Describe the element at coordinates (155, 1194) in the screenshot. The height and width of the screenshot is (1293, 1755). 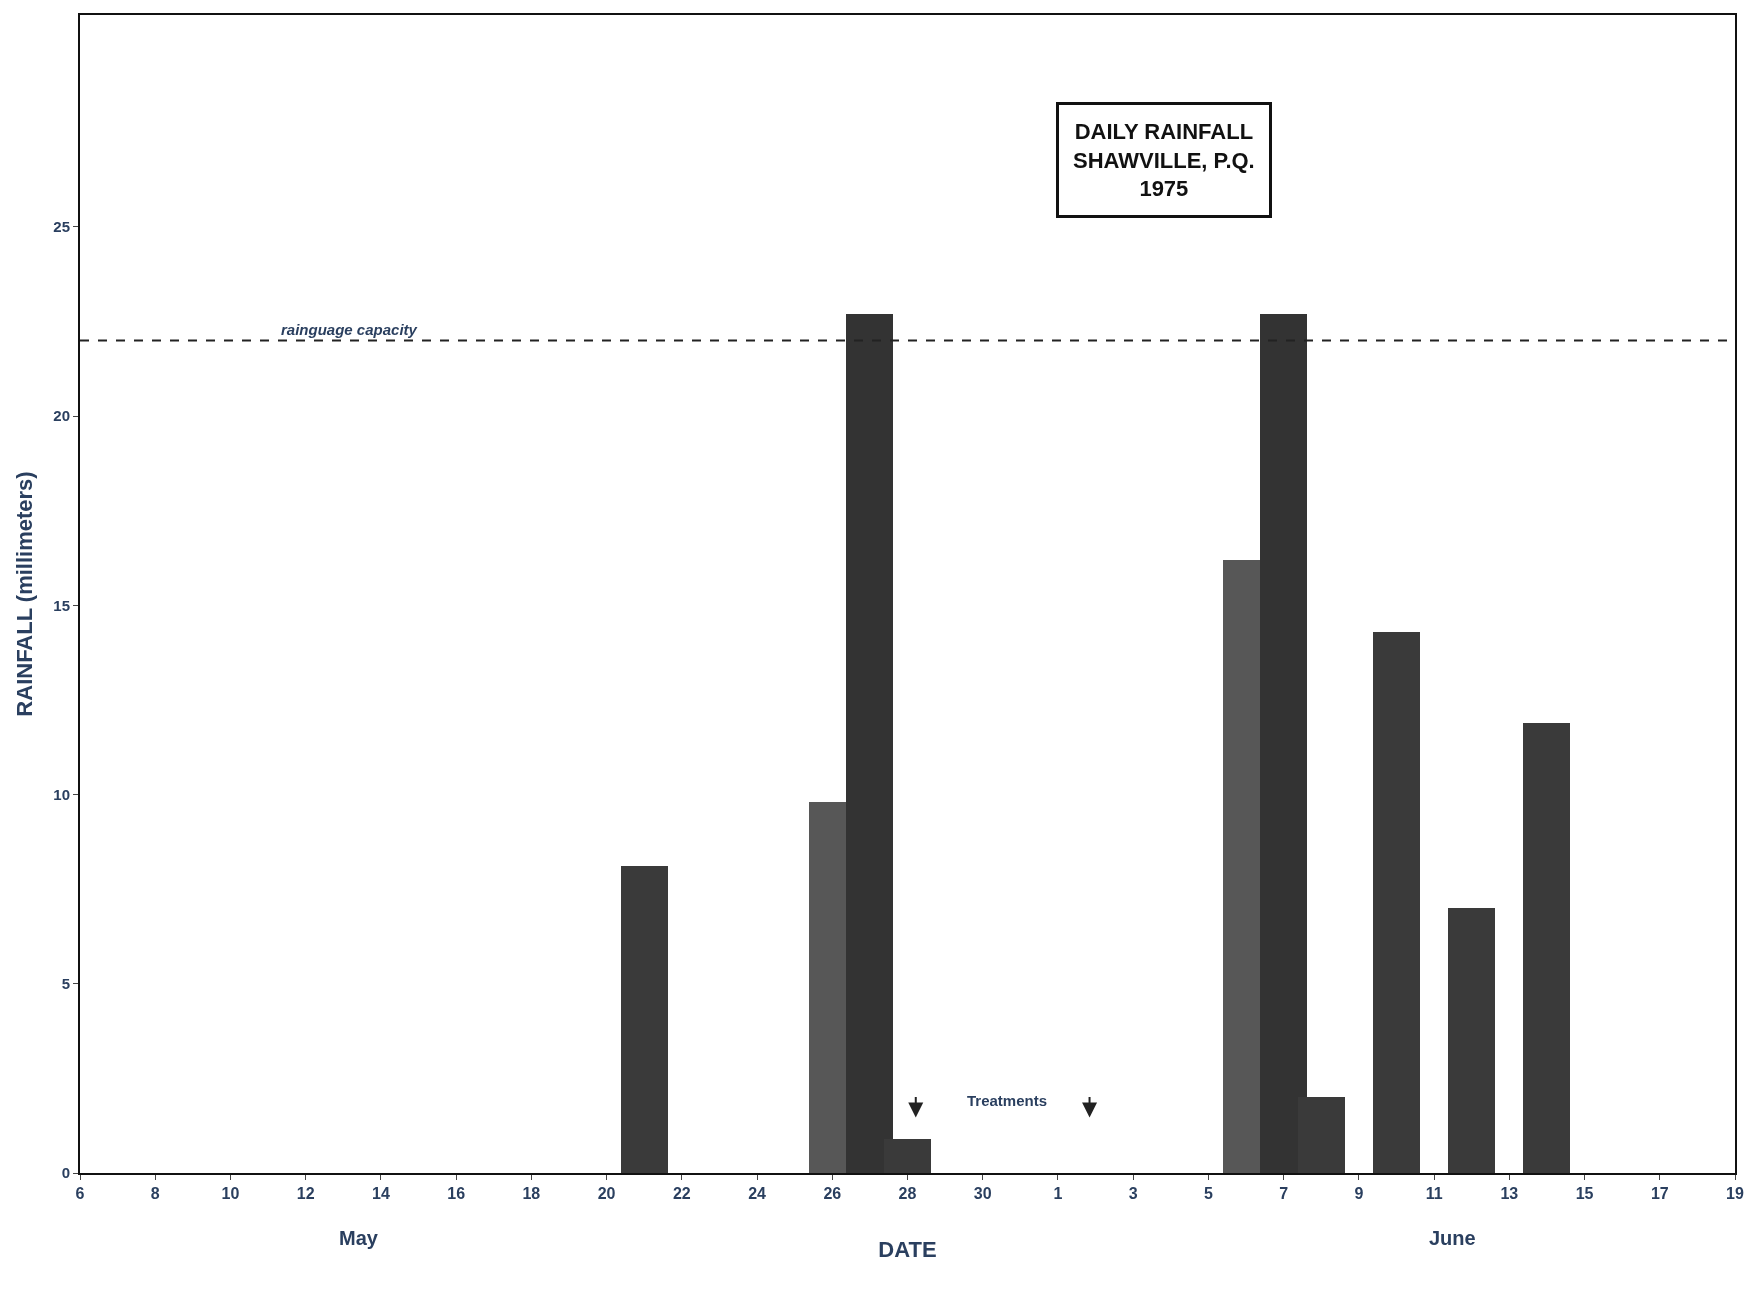
I see `x-tick-label: 8` at that location.